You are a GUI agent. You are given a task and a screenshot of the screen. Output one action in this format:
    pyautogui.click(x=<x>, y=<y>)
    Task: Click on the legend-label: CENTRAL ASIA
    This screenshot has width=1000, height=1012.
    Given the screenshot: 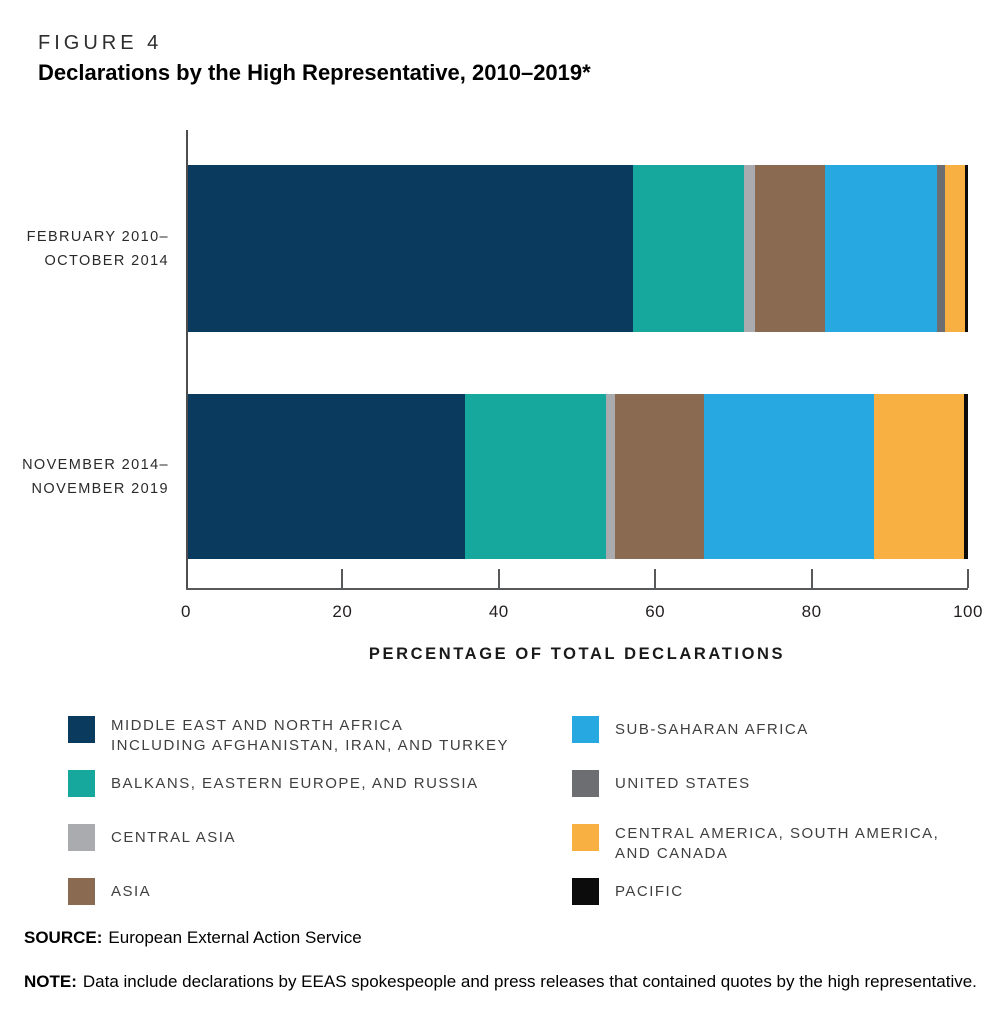 What is the action you would take?
    pyautogui.click(x=173, y=837)
    